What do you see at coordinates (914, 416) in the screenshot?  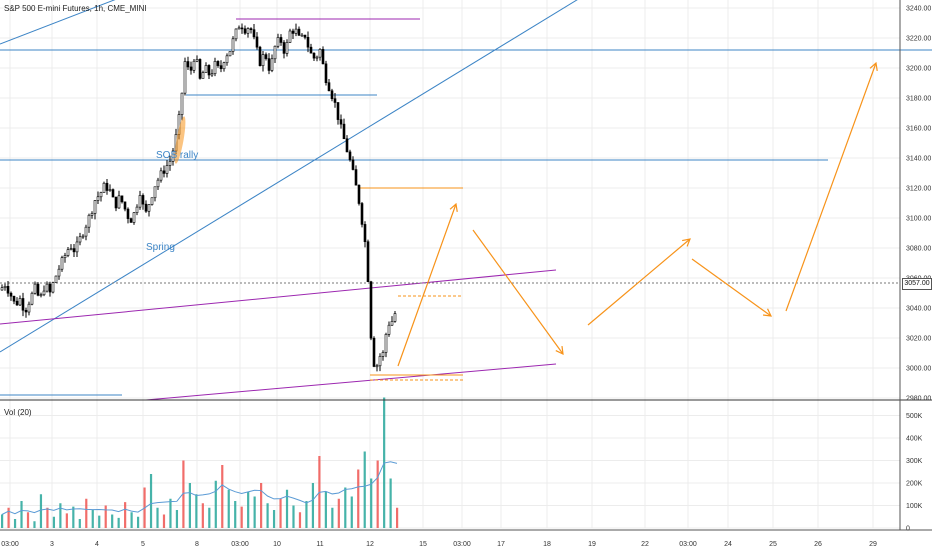 I see `volume-tick-label: 500K` at bounding box center [914, 416].